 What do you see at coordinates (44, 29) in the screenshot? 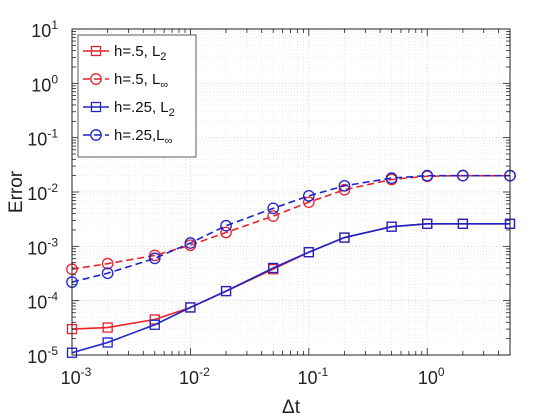
I see `y-tick-label: 10¹` at bounding box center [44, 29].